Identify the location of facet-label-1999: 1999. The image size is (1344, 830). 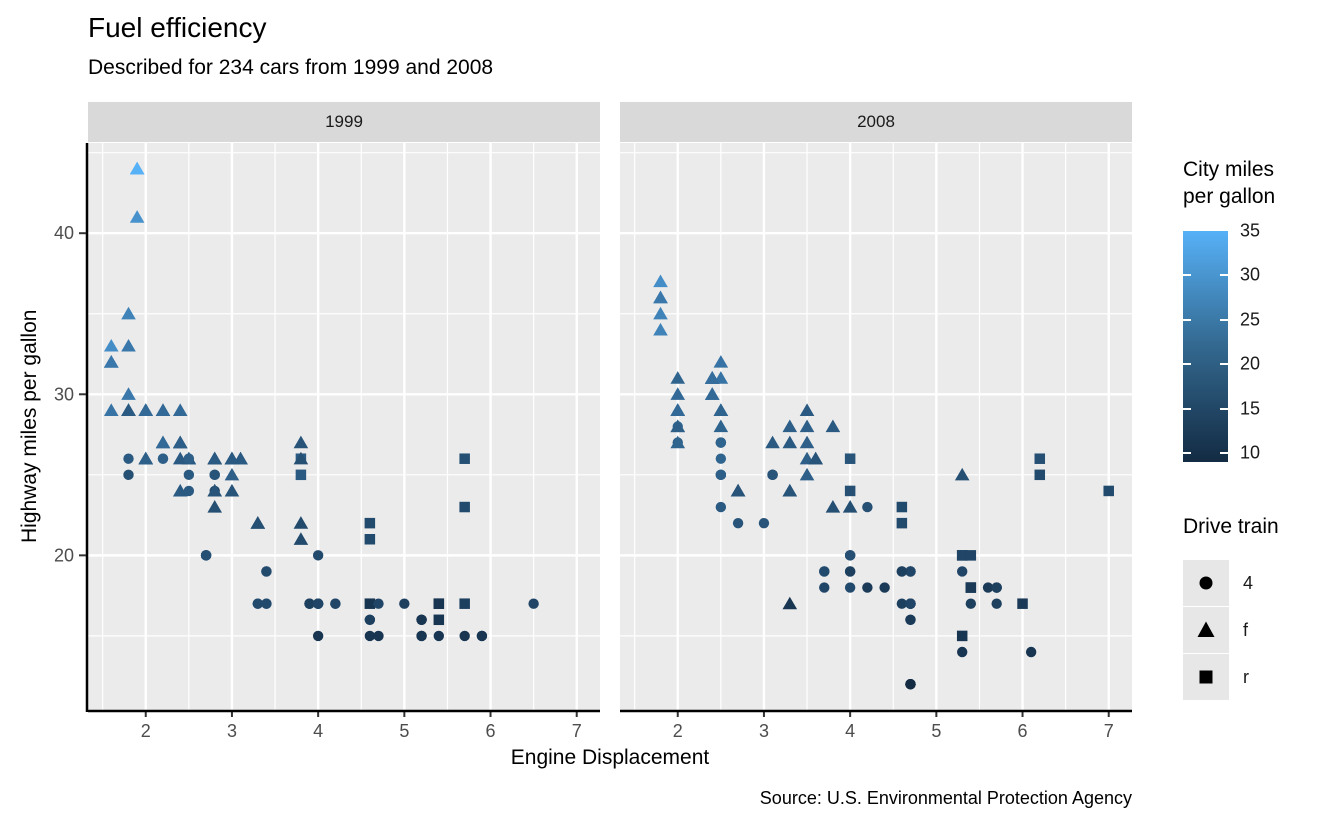
(344, 121).